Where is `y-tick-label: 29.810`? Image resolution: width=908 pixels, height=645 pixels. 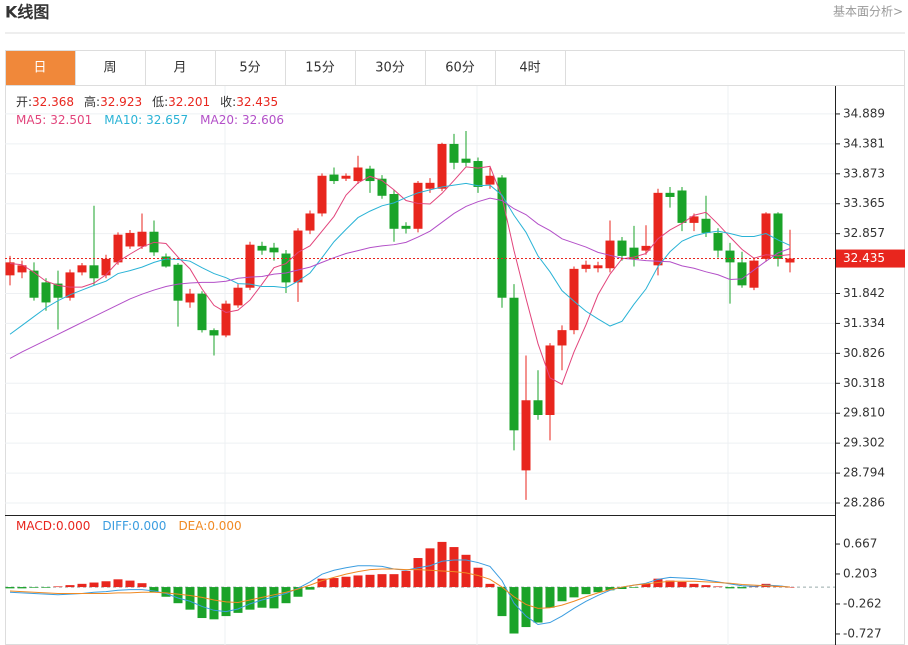 y-tick-label: 29.810 is located at coordinates (864, 413).